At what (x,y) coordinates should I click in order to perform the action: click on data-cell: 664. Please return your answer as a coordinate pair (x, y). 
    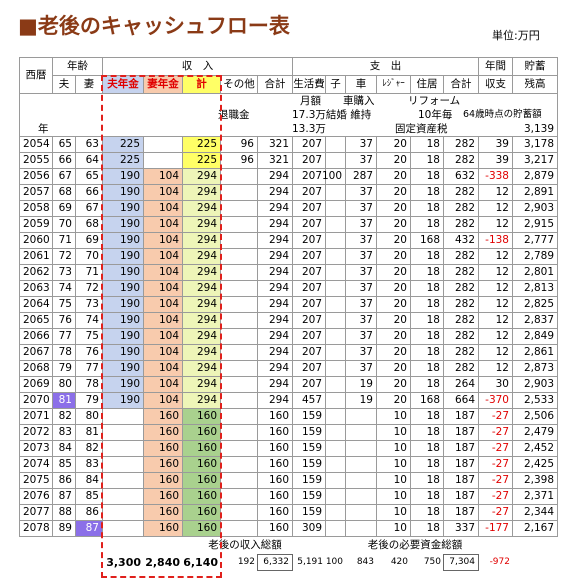
    Looking at the image, I should click on (461, 400).